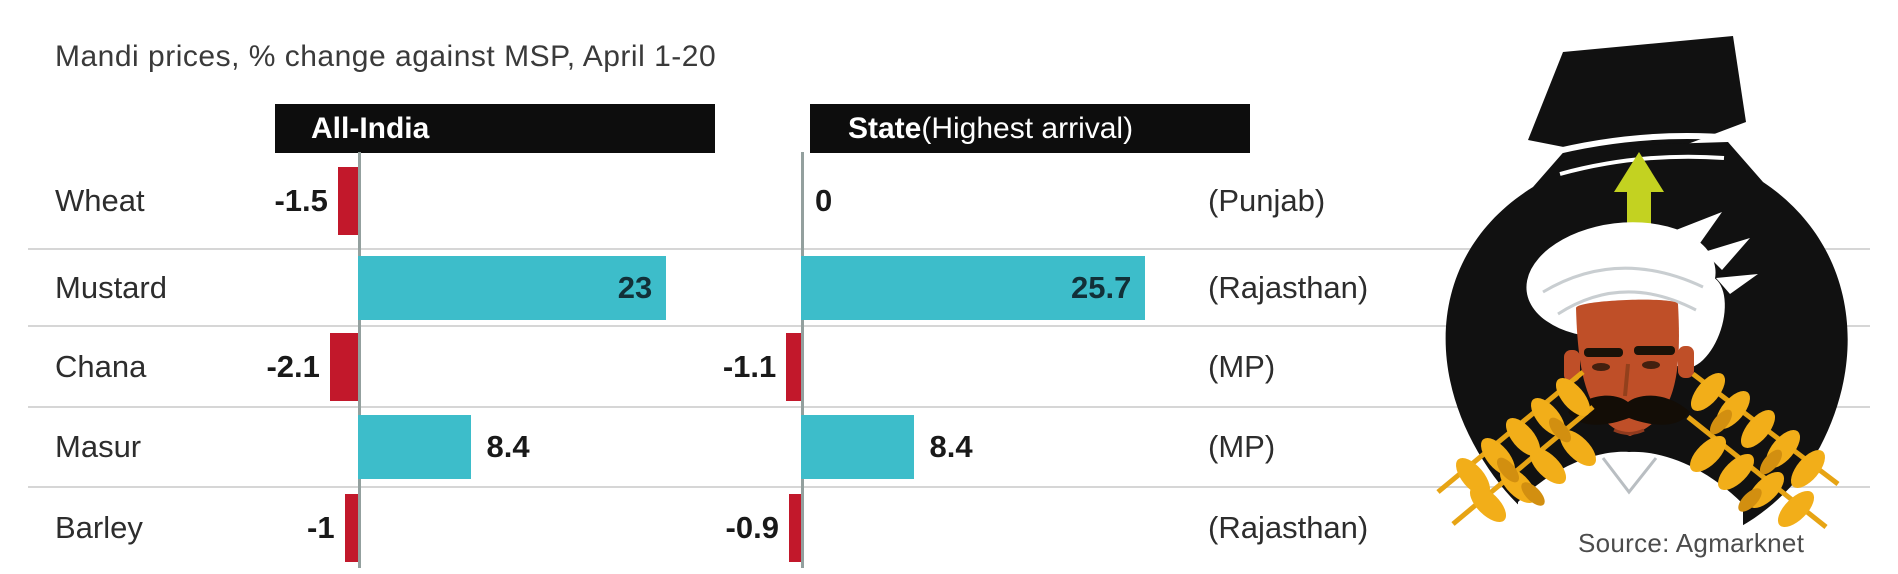 The image size is (1898, 574). What do you see at coordinates (635, 287) in the screenshot?
I see `value-label: 23` at bounding box center [635, 287].